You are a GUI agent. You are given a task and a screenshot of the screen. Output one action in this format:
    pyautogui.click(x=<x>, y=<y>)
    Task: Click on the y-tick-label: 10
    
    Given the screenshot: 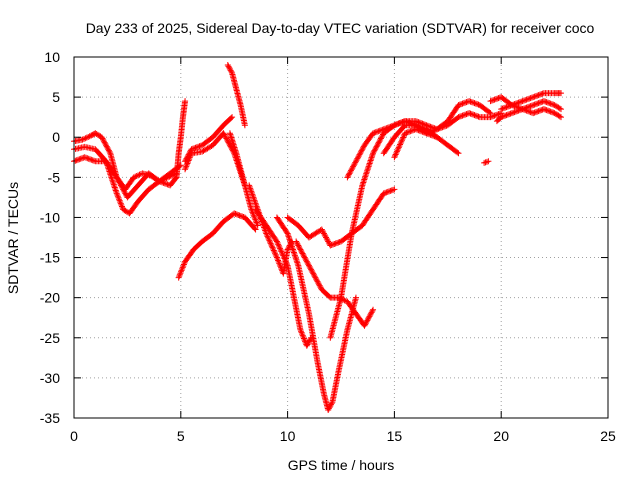 What is the action you would take?
    pyautogui.click(x=52, y=57)
    